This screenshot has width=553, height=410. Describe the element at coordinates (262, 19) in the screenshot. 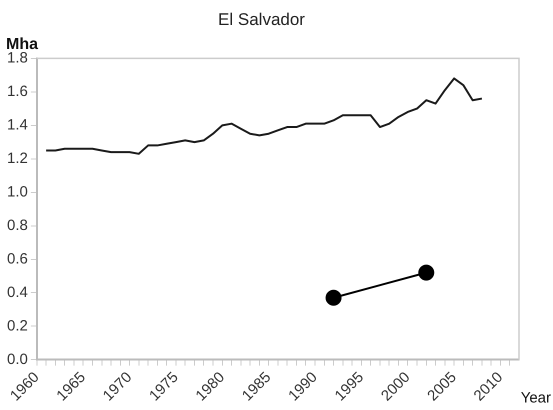

I see `chart-title: El Salvador` at that location.